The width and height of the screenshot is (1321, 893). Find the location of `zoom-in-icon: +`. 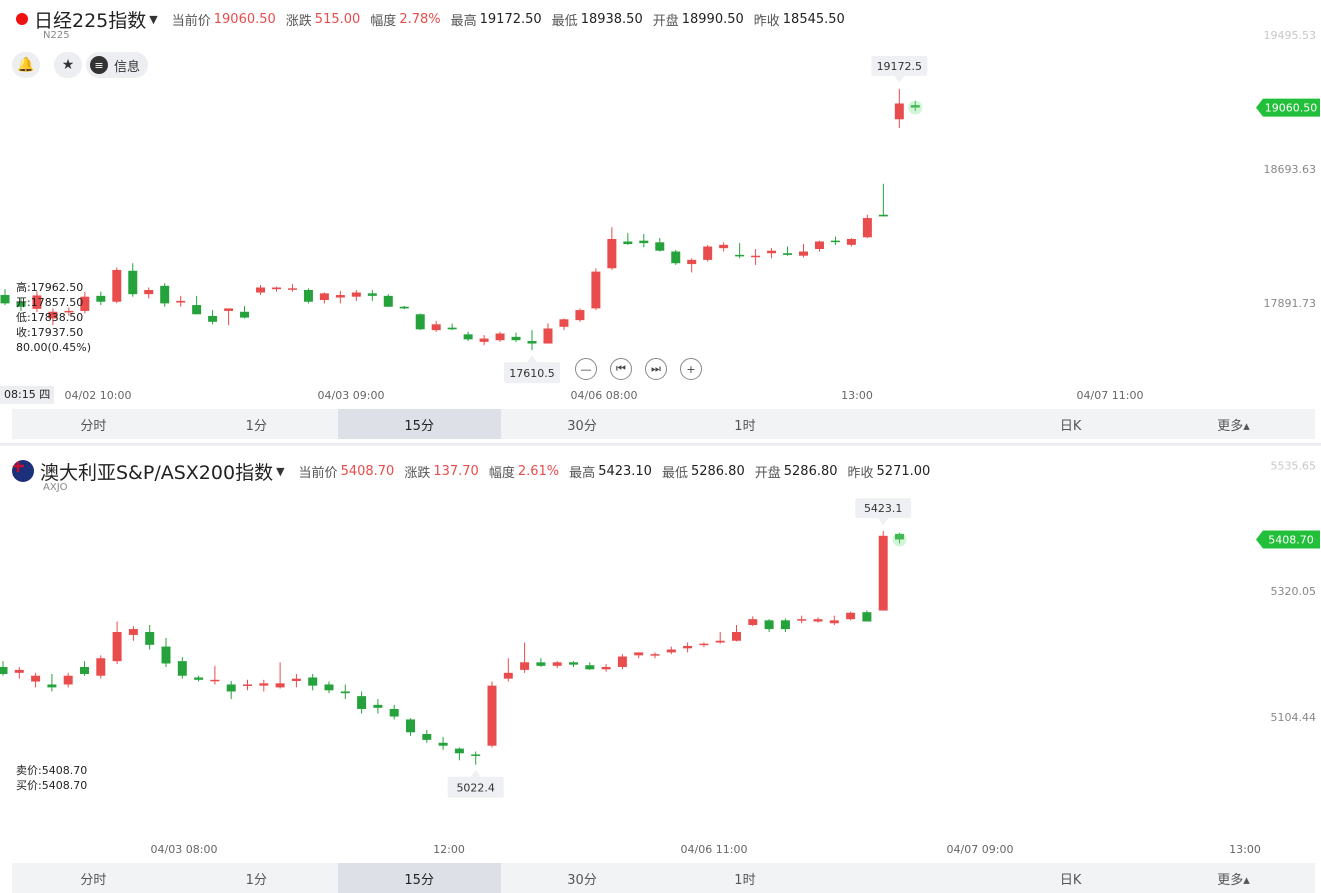

zoom-in-icon: + is located at coordinates (691, 369).